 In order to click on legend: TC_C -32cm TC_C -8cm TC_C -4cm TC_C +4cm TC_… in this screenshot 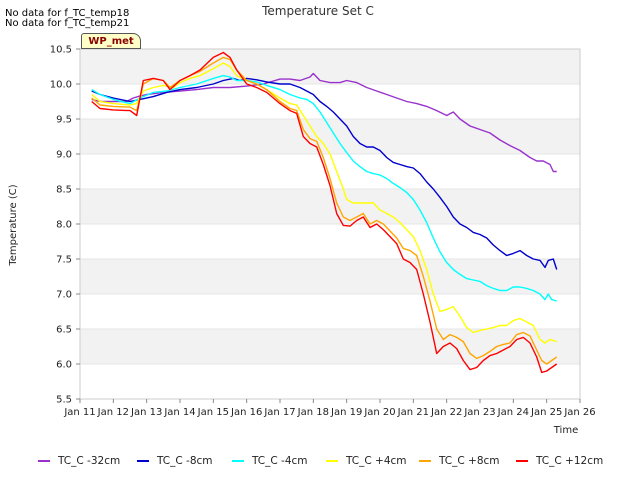, I will do `click(320, 461)`.